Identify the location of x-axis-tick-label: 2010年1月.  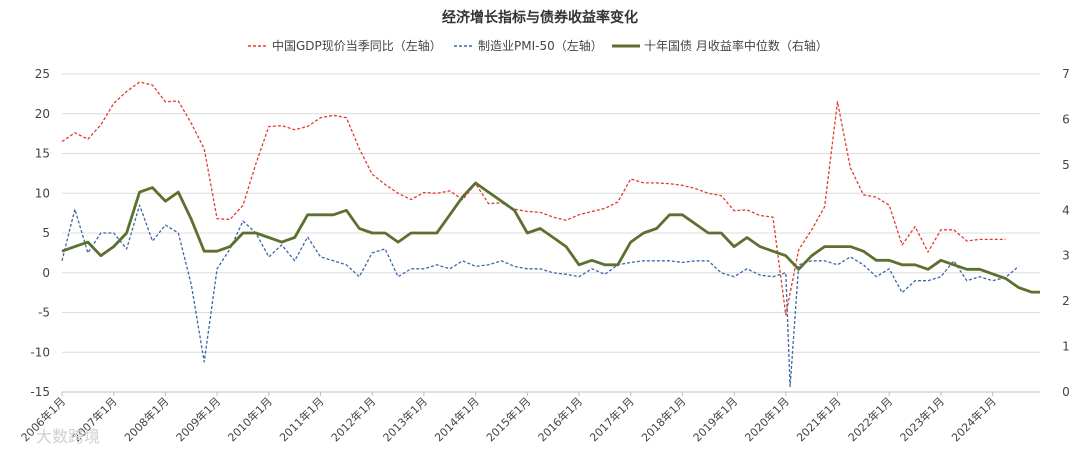
(250, 419).